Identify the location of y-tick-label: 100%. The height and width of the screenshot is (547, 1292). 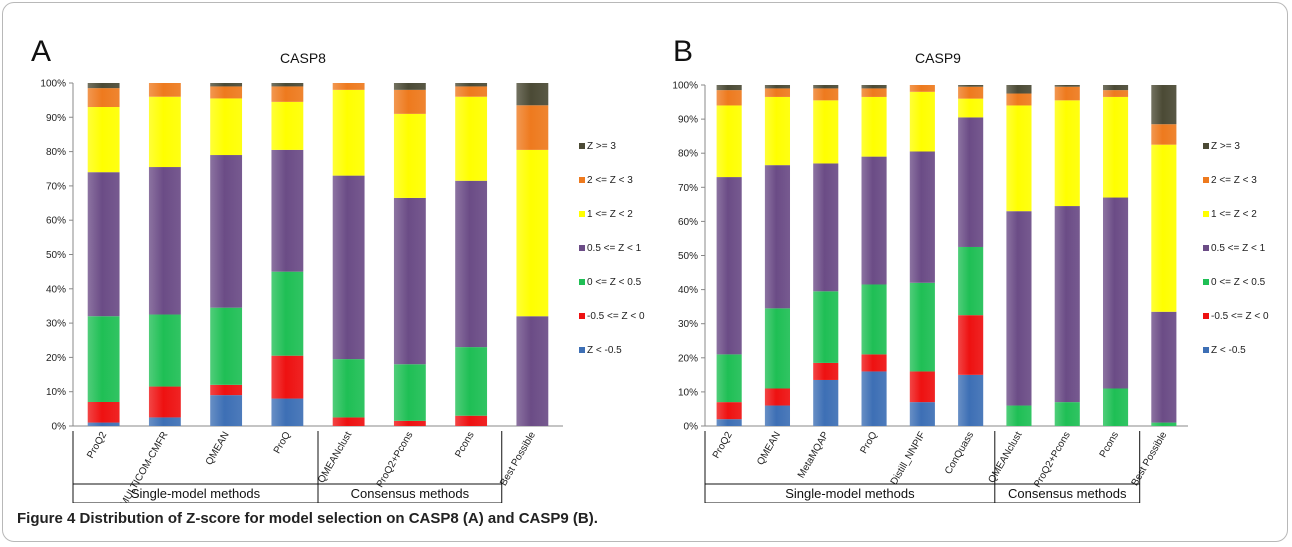
(685, 86).